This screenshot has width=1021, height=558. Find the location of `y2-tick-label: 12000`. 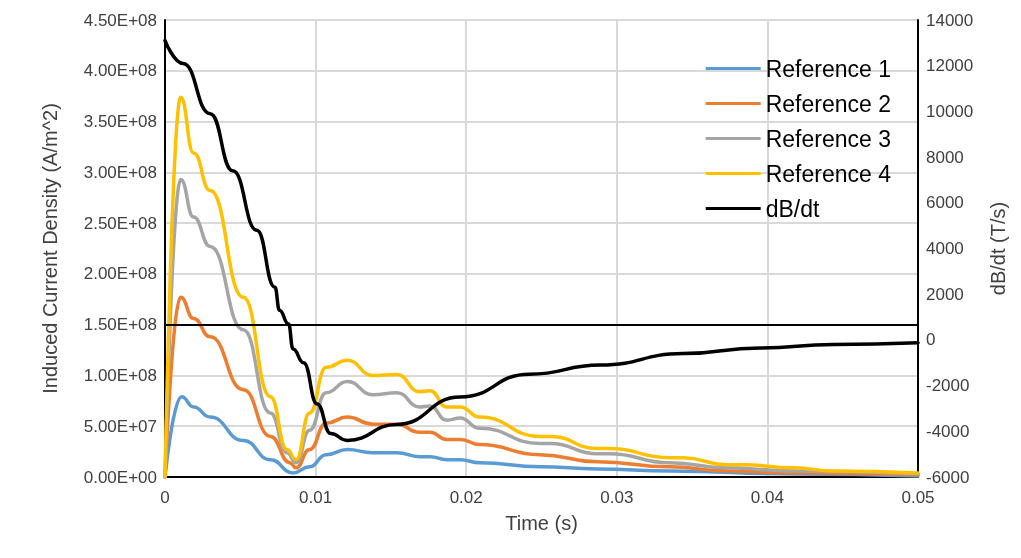

y2-tick-label: 12000 is located at coordinates (950, 66).